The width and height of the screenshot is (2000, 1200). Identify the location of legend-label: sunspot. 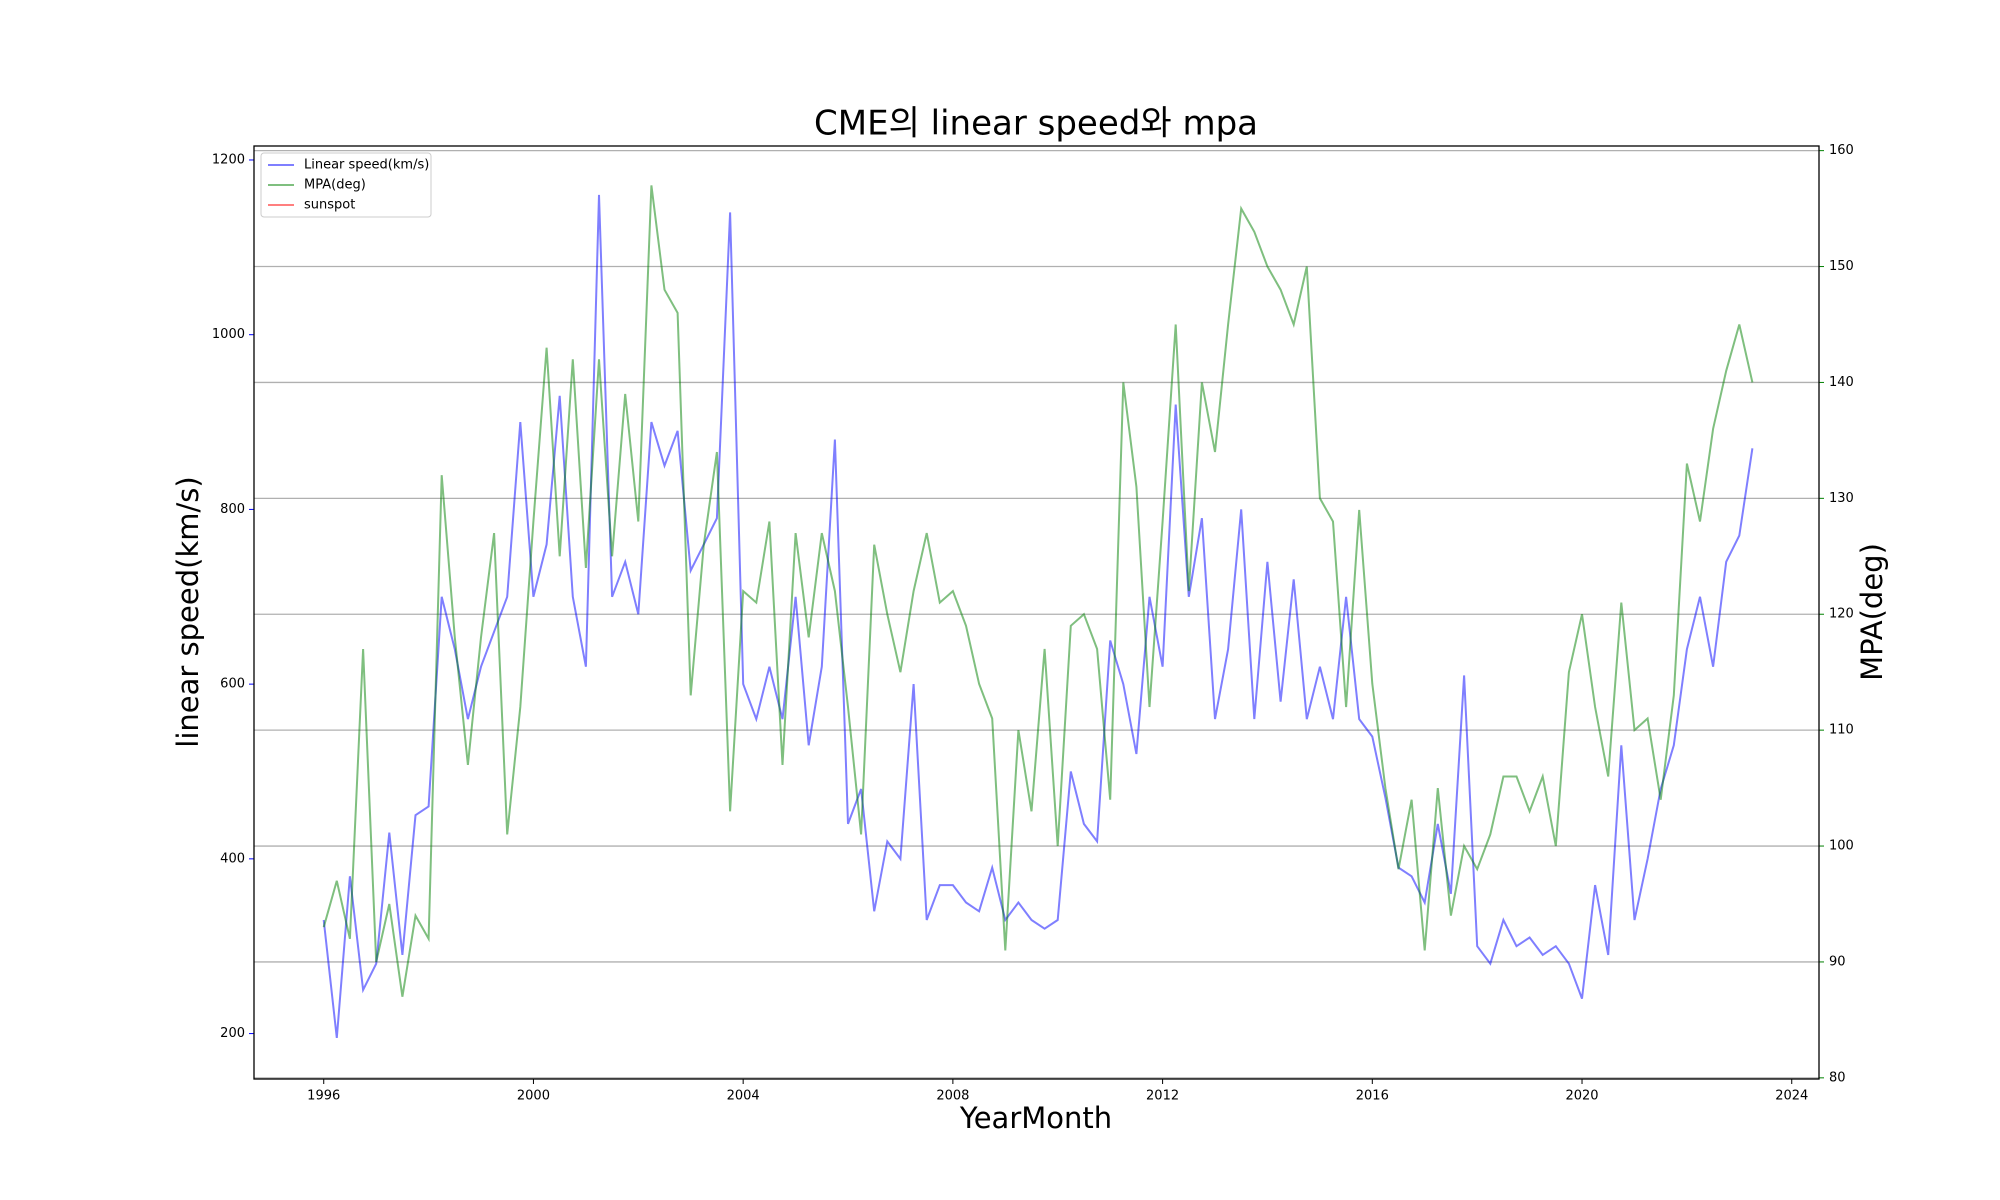
(329, 205).